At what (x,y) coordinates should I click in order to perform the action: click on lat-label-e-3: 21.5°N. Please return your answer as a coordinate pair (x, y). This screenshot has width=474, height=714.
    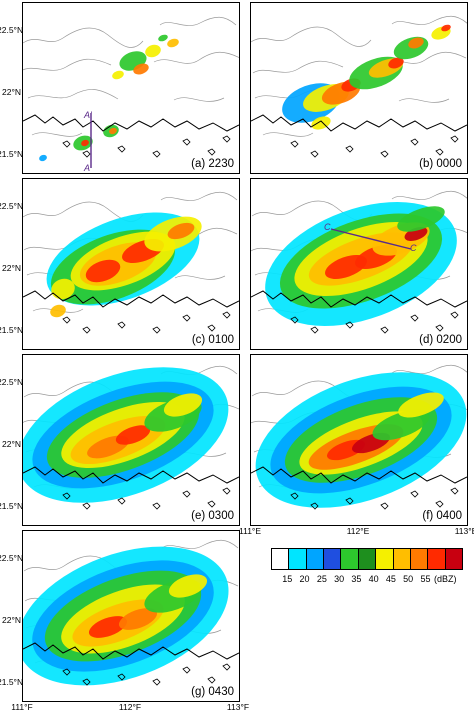
    Looking at the image, I should click on (12, 506).